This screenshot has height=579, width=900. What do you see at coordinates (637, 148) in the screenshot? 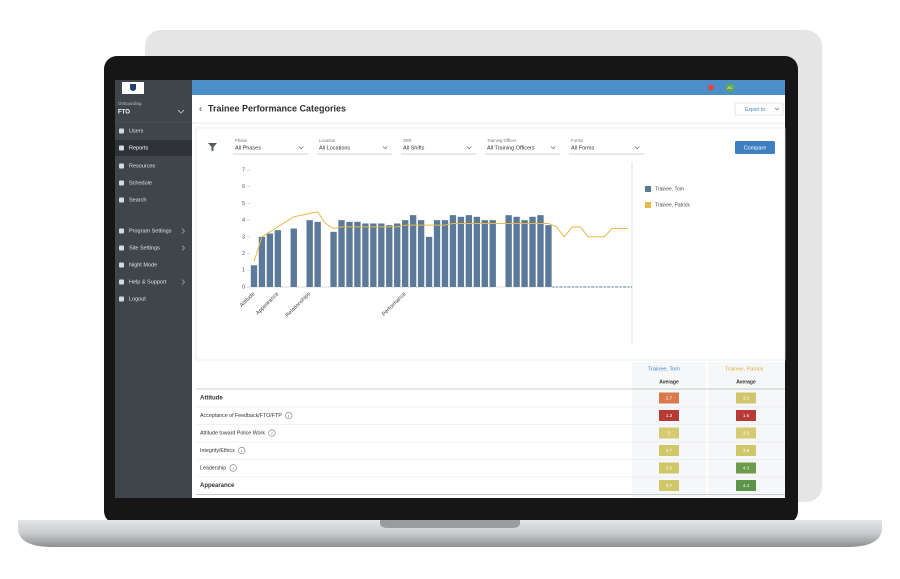
I see `filter-chevron` at bounding box center [637, 148].